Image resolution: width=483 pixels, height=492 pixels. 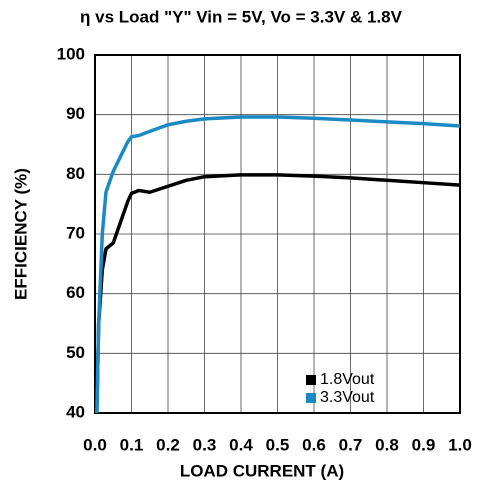 What do you see at coordinates (241, 444) in the screenshot?
I see `x-tick-label: 0.4` at bounding box center [241, 444].